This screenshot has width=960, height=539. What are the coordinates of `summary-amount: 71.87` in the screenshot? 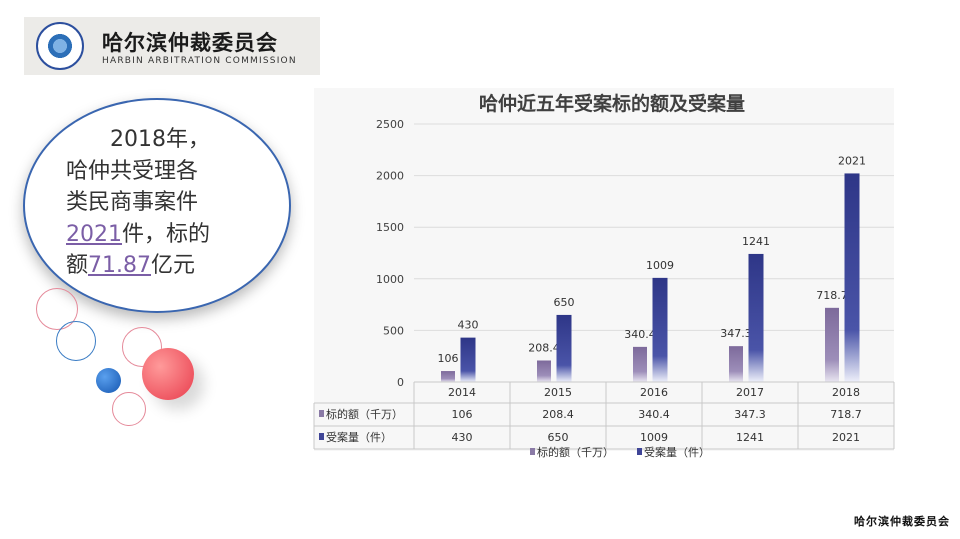 It's located at (119, 265).